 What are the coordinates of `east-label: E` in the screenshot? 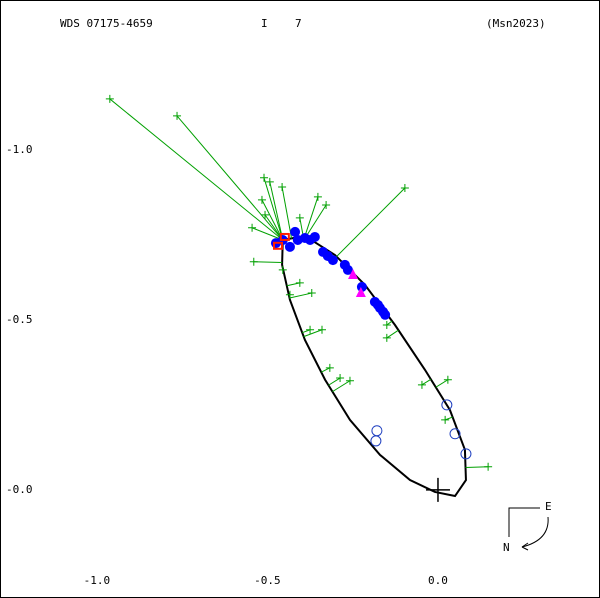 It's located at (548, 506).